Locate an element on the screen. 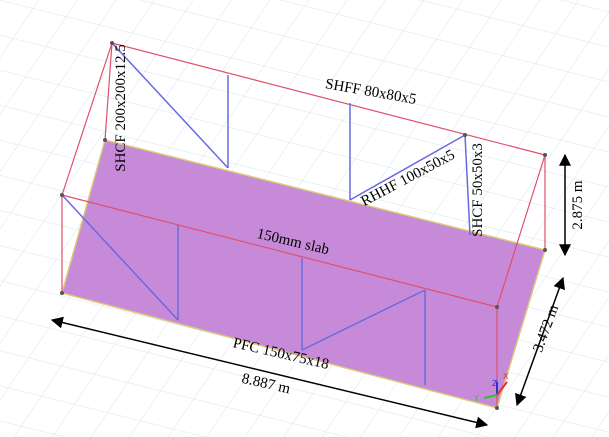 The height and width of the screenshot is (437, 609). member-label: SHCF 50x50x3 is located at coordinates (478, 190).